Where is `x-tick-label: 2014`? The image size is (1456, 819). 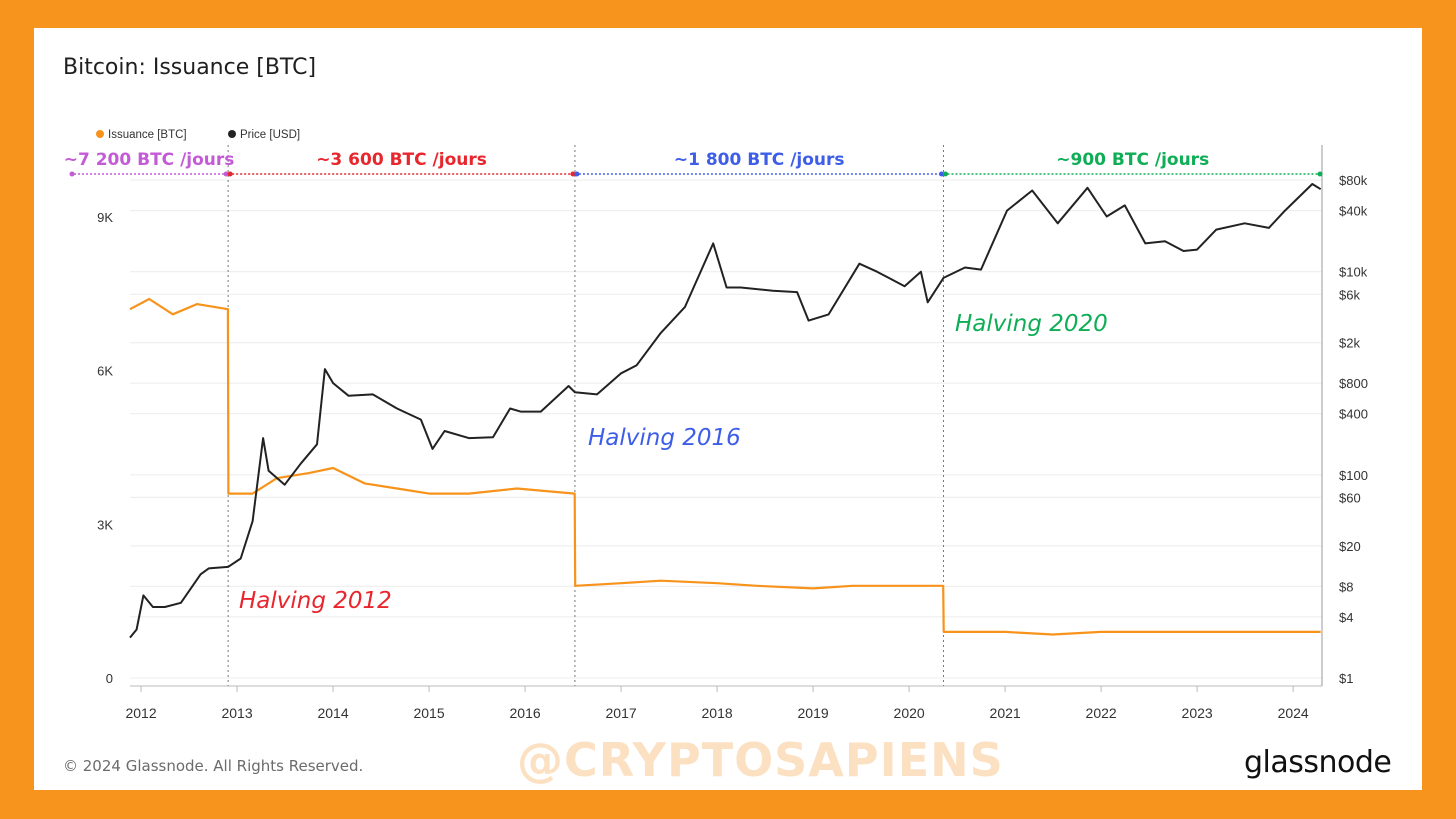
x-tick-label: 2014 is located at coordinates (332, 713).